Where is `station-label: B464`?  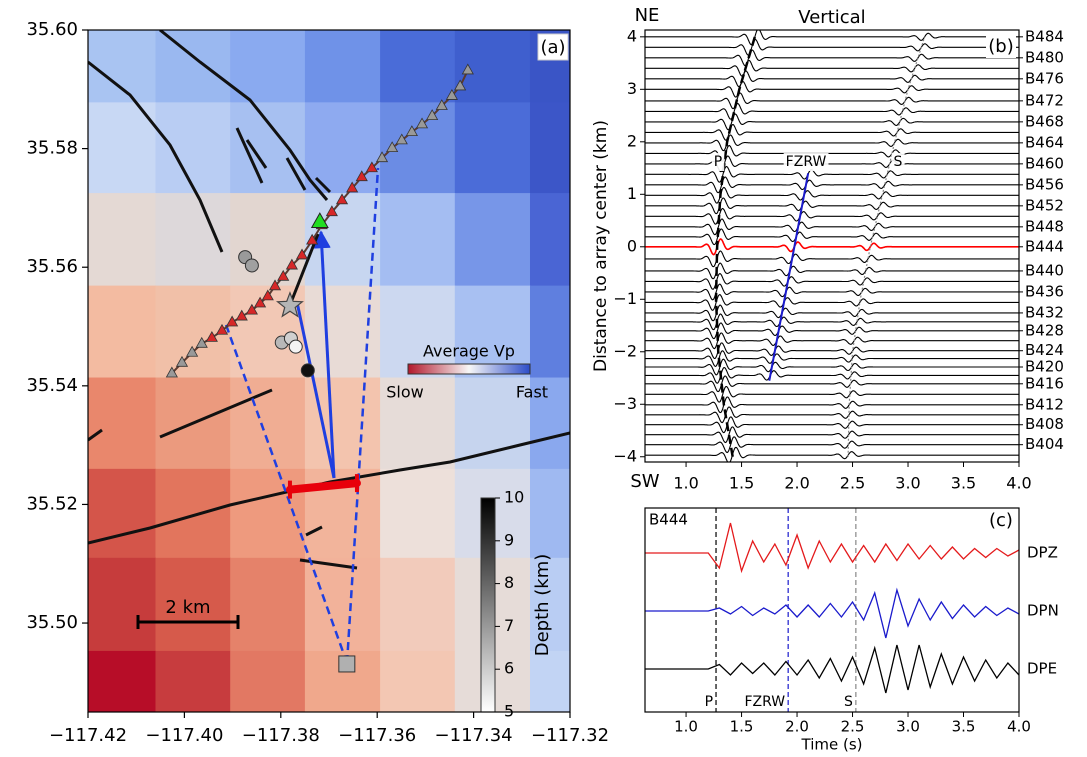 station-label: B464 is located at coordinates (1044, 142).